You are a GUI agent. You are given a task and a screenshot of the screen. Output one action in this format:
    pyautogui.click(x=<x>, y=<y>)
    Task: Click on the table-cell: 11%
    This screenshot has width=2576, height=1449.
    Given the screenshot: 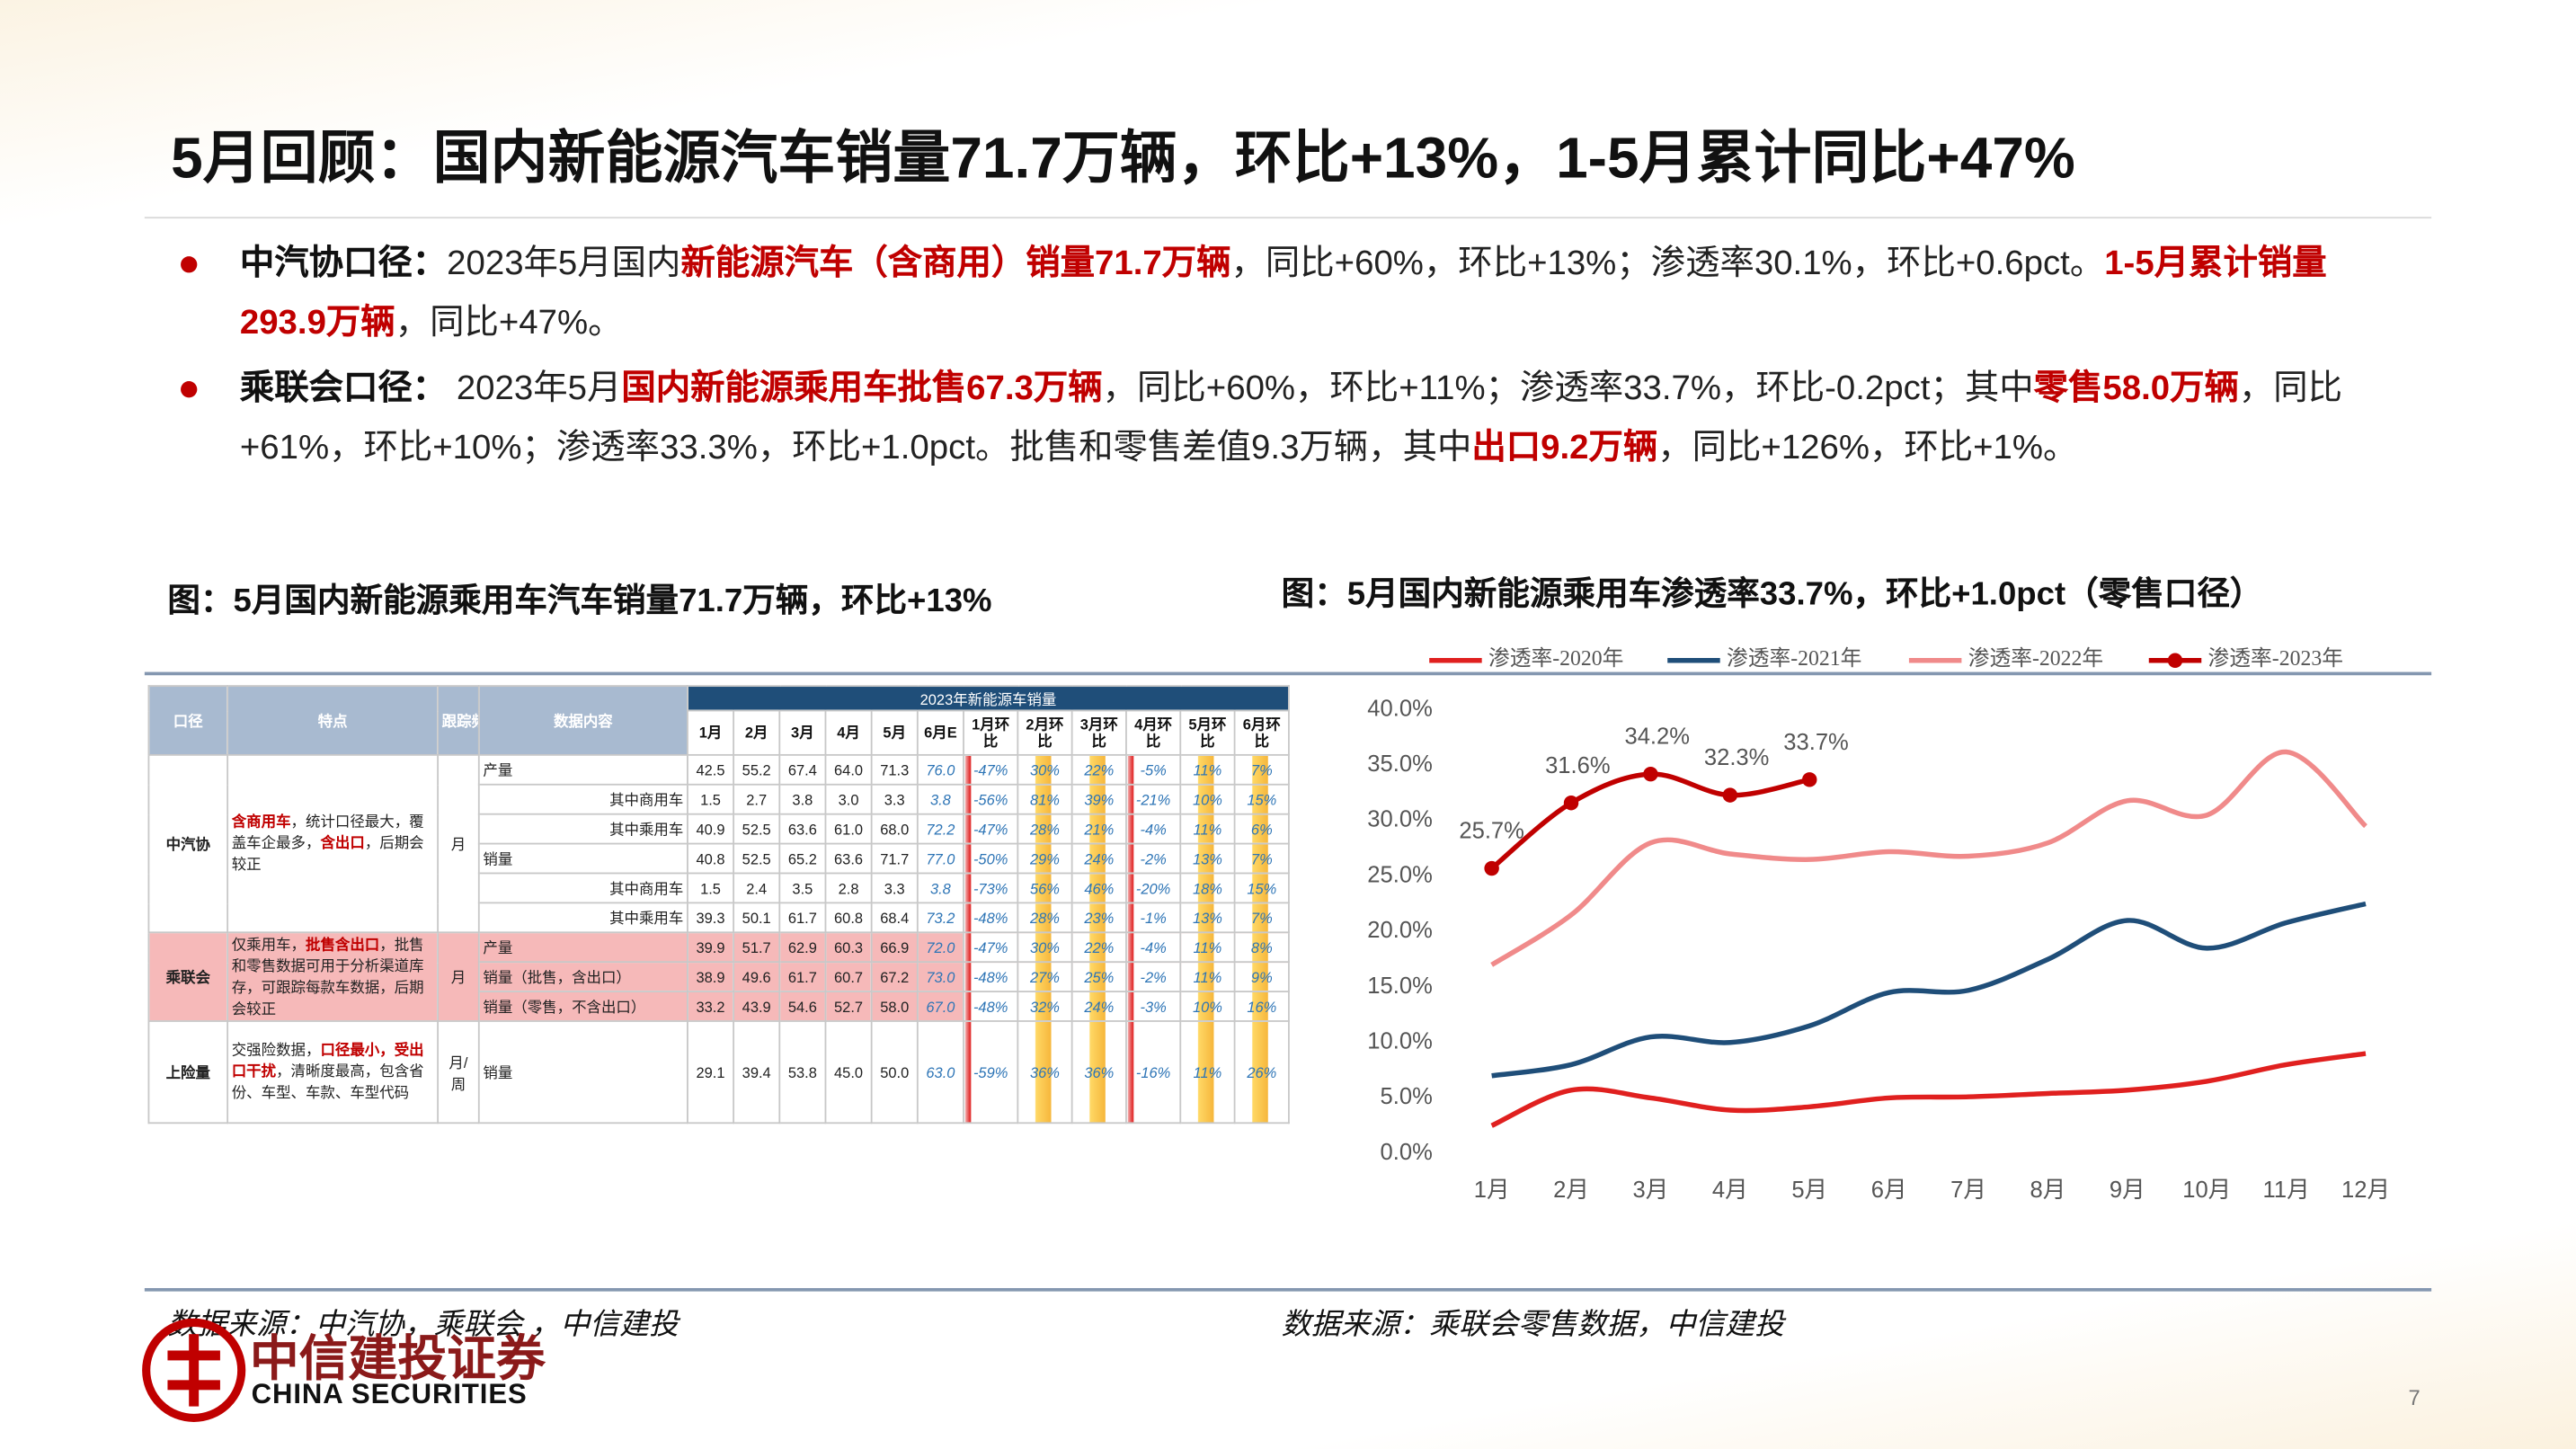 What is the action you would take?
    pyautogui.click(x=1207, y=947)
    